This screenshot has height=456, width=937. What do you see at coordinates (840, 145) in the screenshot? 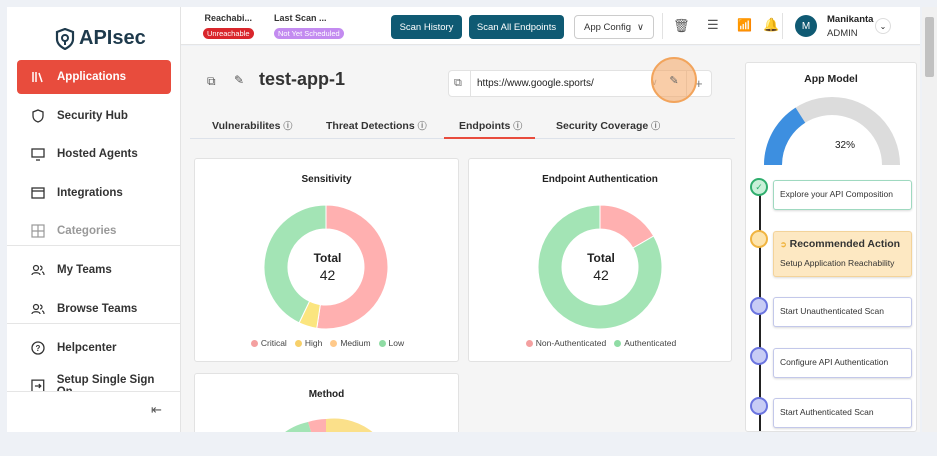
I see `percent-value: 32` at bounding box center [840, 145].